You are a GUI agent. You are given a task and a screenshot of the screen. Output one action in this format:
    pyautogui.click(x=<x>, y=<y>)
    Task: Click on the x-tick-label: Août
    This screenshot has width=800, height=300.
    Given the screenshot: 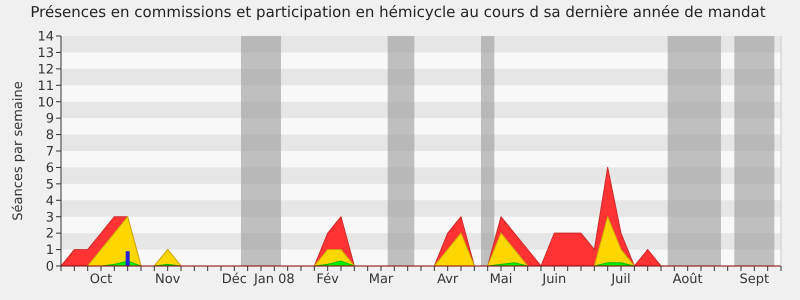 What is the action you would take?
    pyautogui.click(x=687, y=279)
    